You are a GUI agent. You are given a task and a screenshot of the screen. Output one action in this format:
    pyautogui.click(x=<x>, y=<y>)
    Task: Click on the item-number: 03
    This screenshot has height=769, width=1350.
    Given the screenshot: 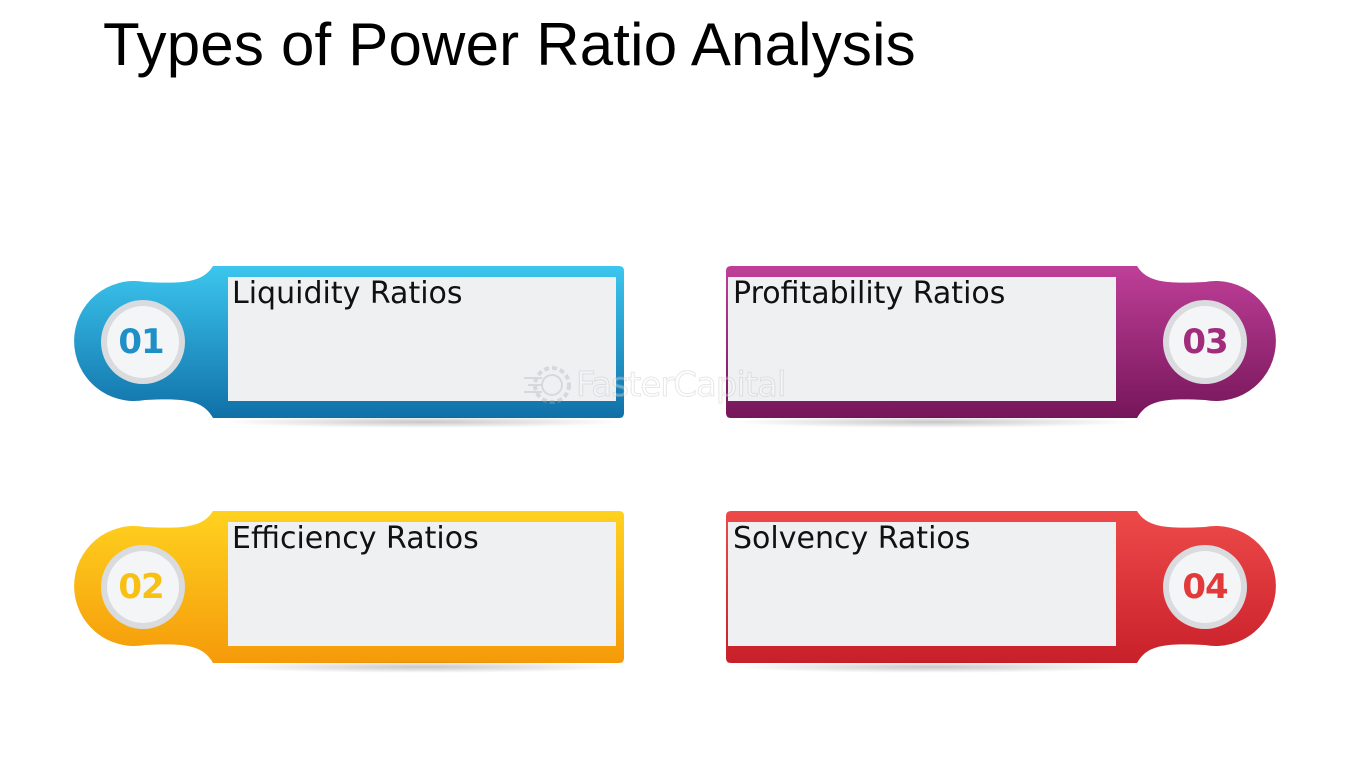 What is the action you would take?
    pyautogui.click(x=1205, y=342)
    